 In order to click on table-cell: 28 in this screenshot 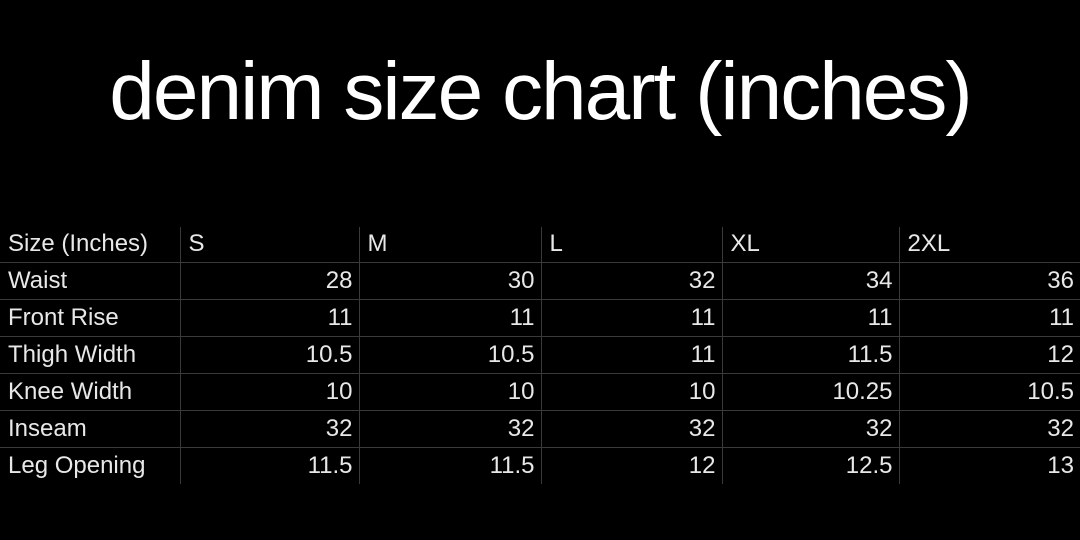, I will do `click(270, 281)`.